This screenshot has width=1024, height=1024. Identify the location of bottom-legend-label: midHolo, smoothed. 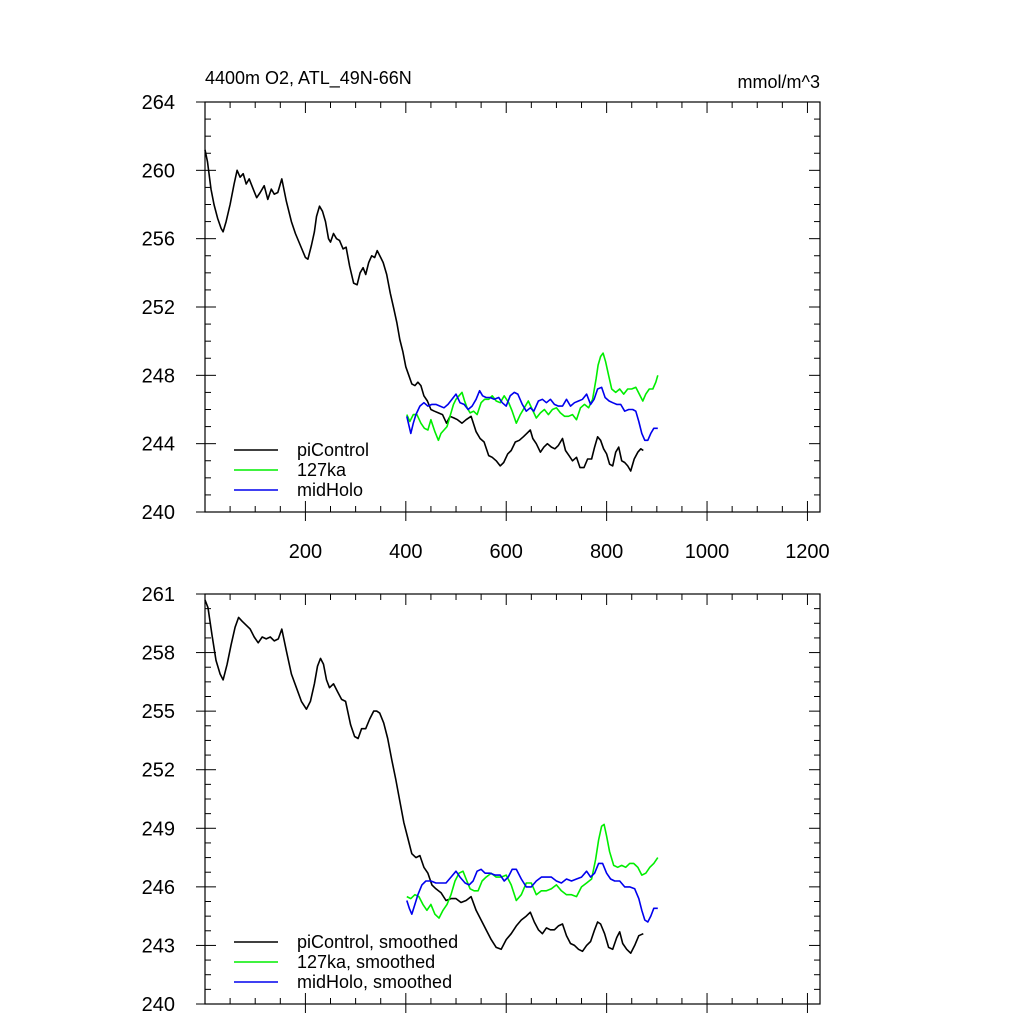
(374, 982).